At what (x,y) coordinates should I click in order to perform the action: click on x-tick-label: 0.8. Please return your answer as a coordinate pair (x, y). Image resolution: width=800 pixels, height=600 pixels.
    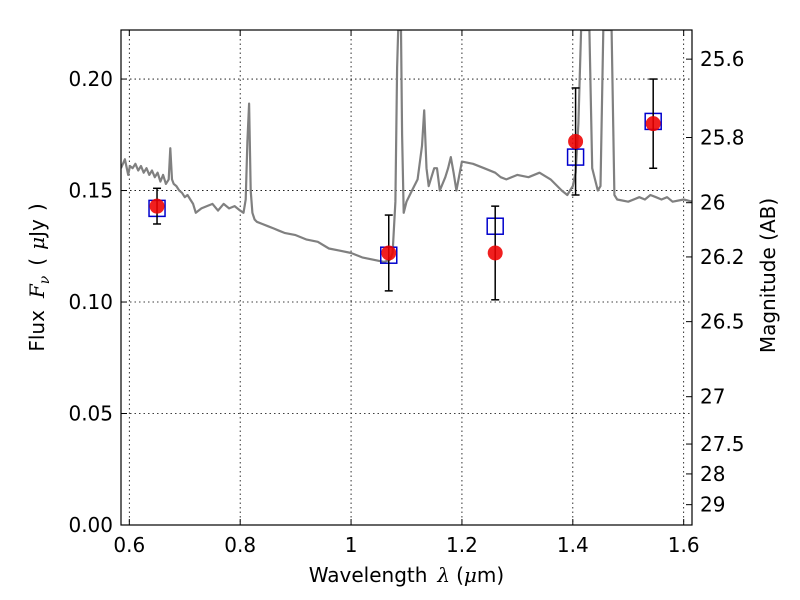
    Looking at the image, I should click on (240, 545).